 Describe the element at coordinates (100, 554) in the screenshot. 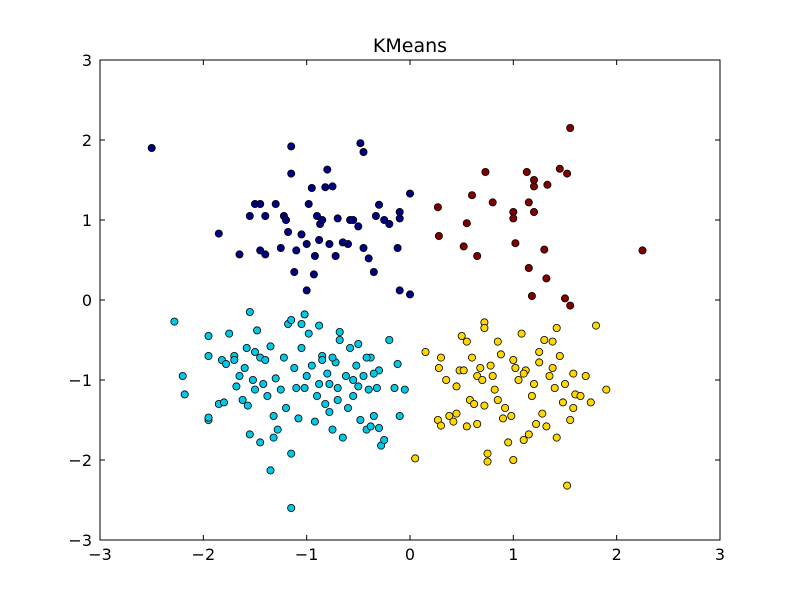

I see `x-tick-label: −3` at that location.